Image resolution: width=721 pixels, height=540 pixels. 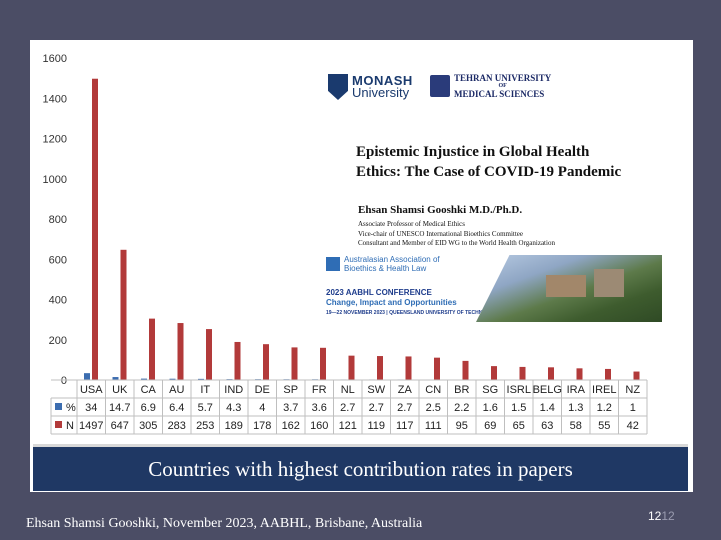 What do you see at coordinates (489, 172) in the screenshot?
I see `inset-title-line2: Ethics: The Case of COVID-19 Pandemic` at bounding box center [489, 172].